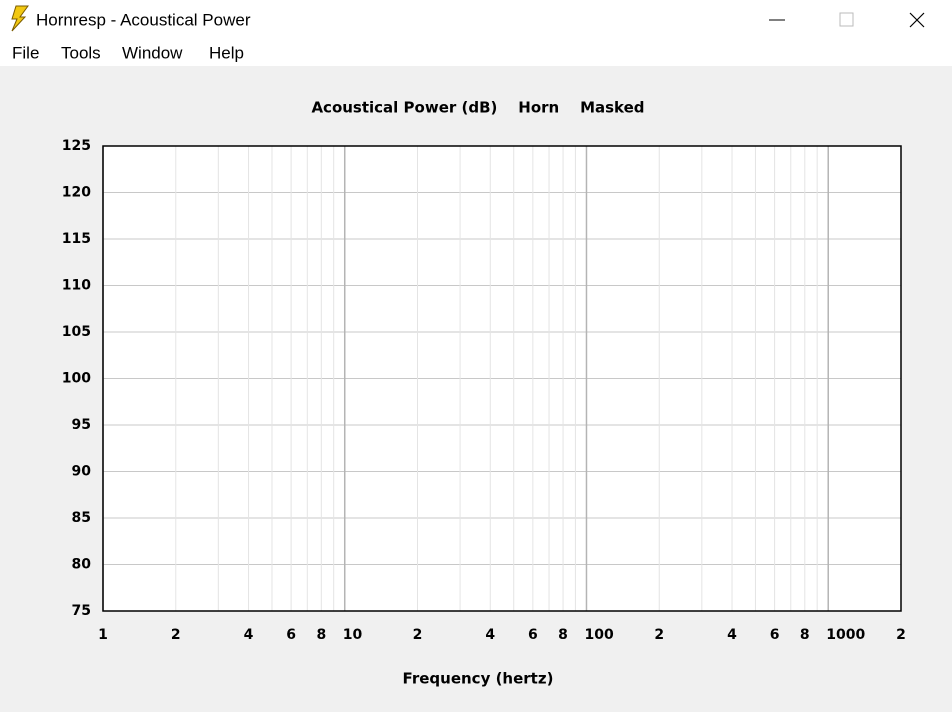 The image size is (952, 716). Describe the element at coordinates (76, 239) in the screenshot. I see `y-tick-label: 115` at that location.